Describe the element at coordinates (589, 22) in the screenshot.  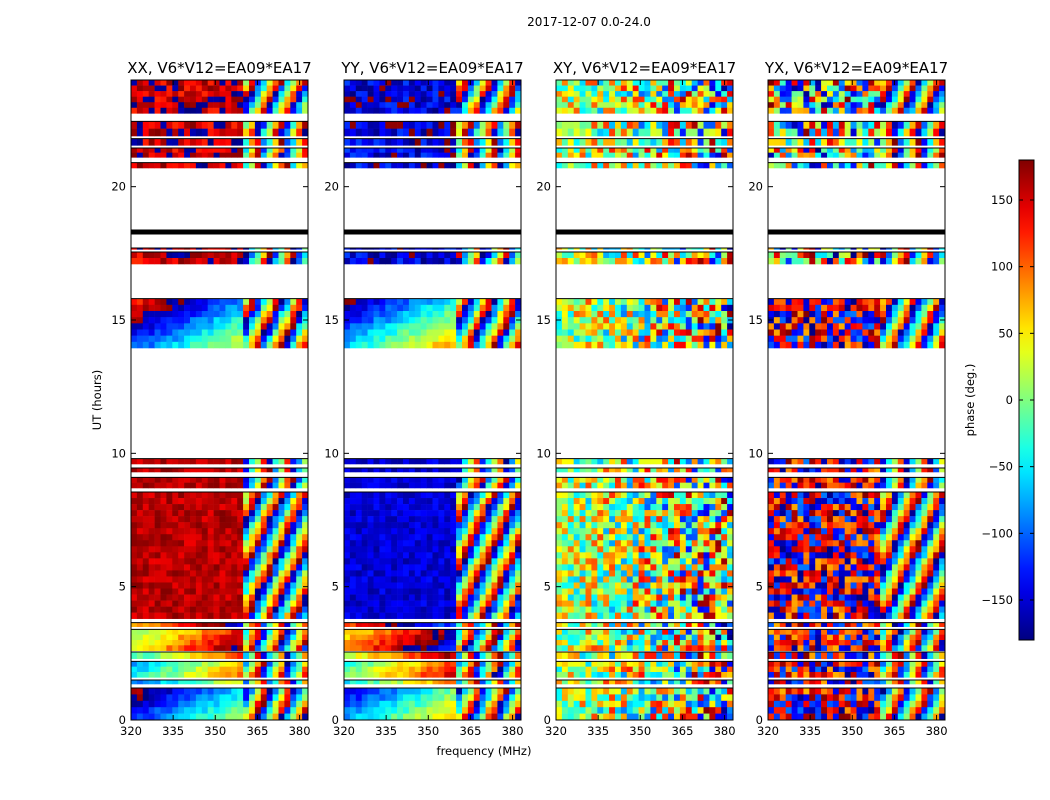
I see `figure-suptitle: 2017-12-07 0.0-24.0` at that location.